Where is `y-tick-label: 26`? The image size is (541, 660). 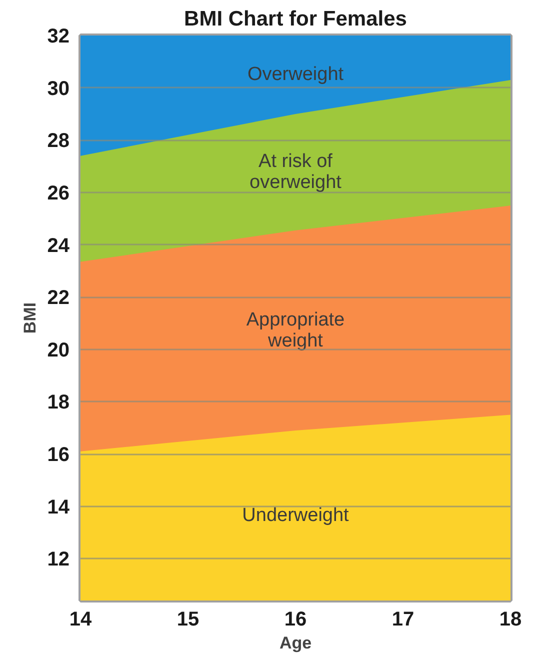
y-tick-label: 26 is located at coordinates (58, 193).